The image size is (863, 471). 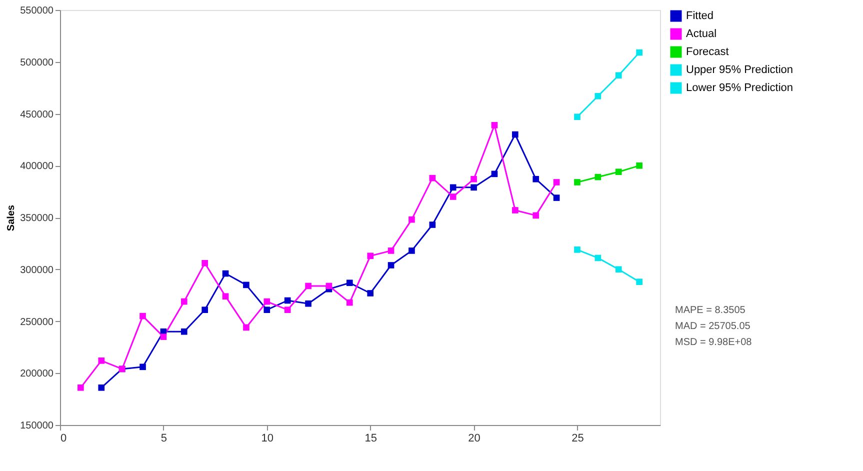 What do you see at coordinates (267, 438) in the screenshot?
I see `x-tick-label: 10` at bounding box center [267, 438].